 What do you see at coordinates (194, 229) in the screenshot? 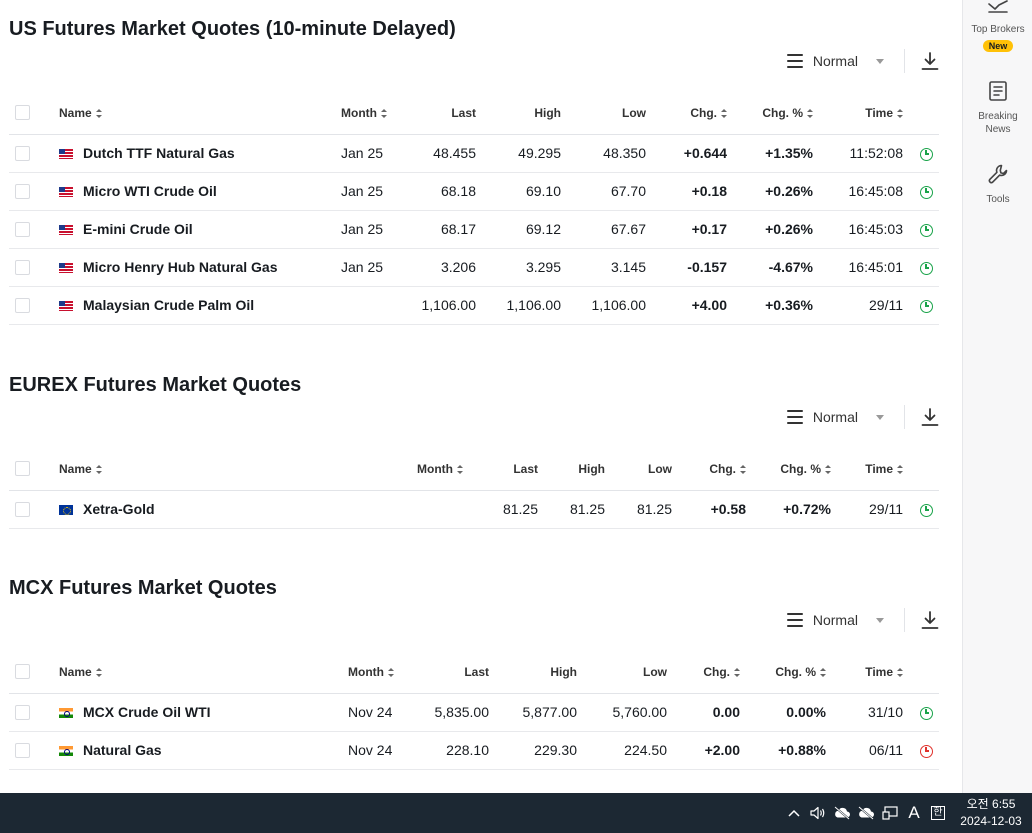
I see `instrument-name-cell: E-mini Crude Oil` at bounding box center [194, 229].